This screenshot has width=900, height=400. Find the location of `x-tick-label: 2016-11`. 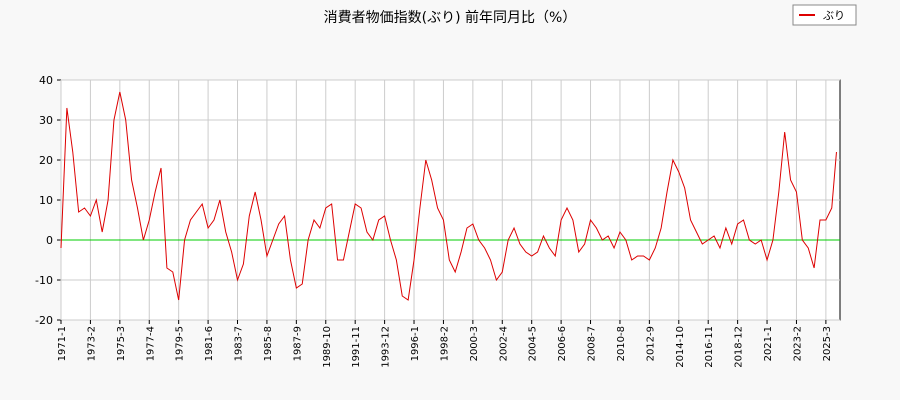

x-tick-label: 2016-11 is located at coordinates (709, 347).